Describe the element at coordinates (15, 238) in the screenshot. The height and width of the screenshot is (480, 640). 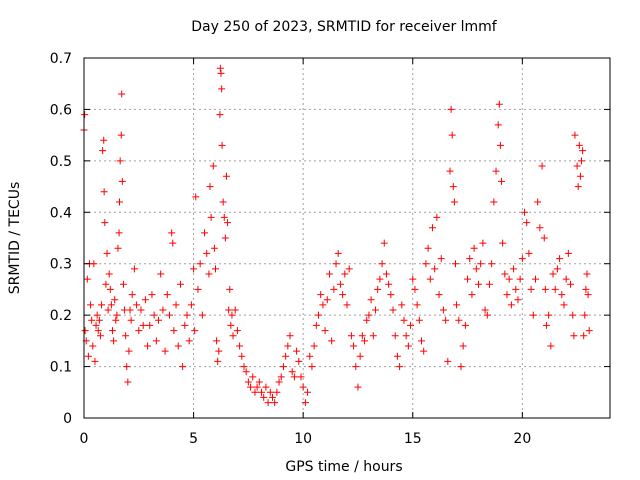
I see `y-axis-label: SRMTID / TECUs` at that location.